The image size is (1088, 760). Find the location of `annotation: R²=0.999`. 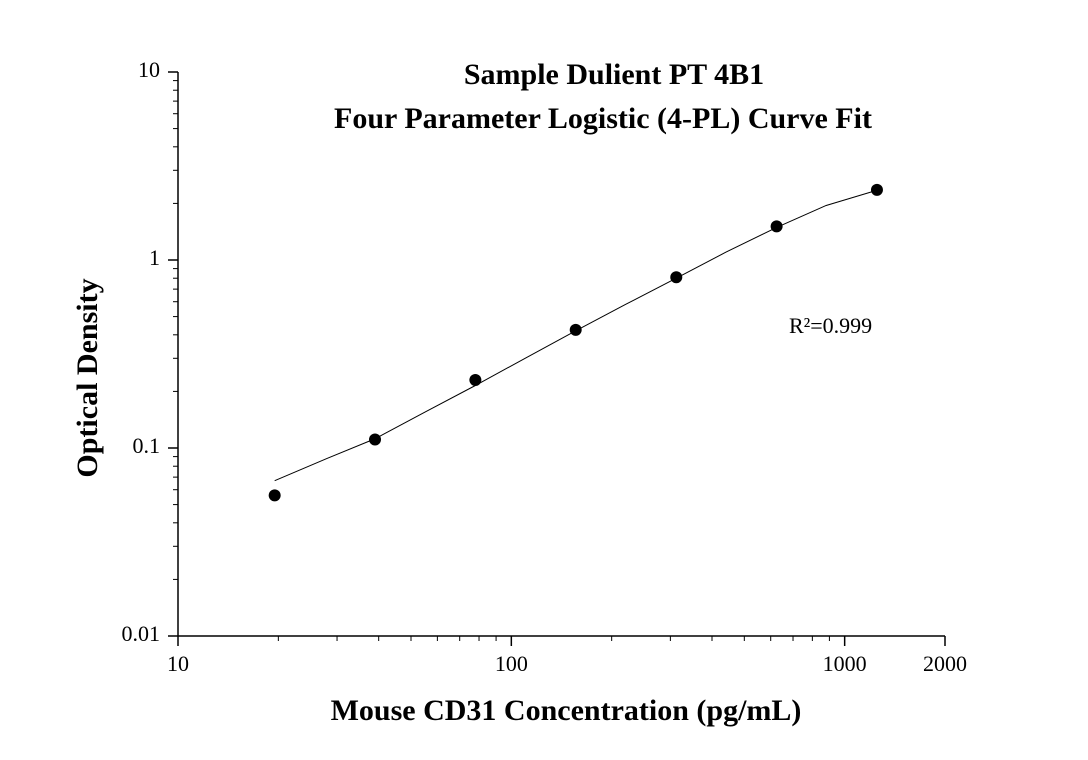

annotation: R²=0.999 is located at coordinates (830, 325).